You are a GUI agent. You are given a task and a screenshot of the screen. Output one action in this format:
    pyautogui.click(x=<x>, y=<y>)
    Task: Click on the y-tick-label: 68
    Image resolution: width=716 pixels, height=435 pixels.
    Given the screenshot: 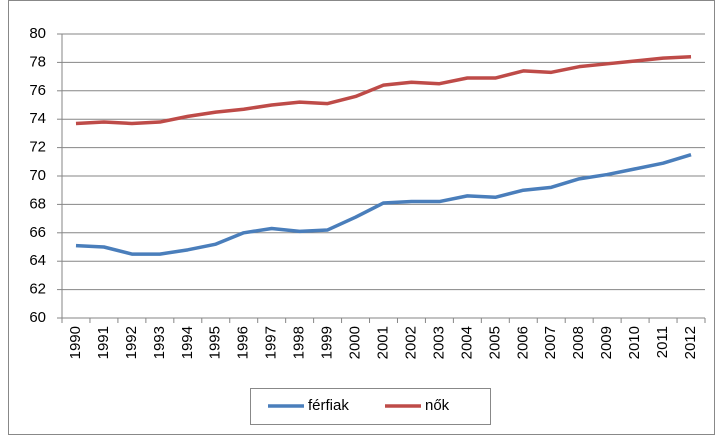 What is the action you would take?
    pyautogui.click(x=37, y=203)
    